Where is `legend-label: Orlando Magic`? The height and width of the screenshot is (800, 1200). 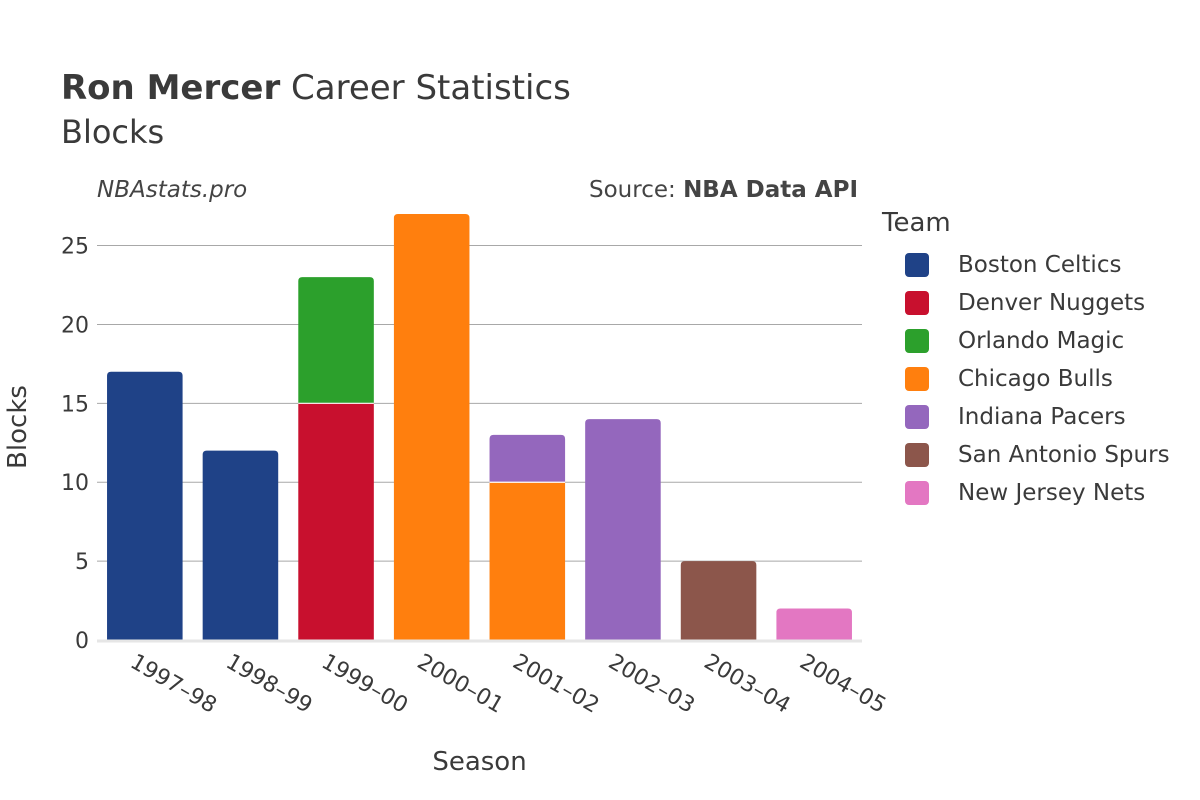 legend-label: Orlando Magic is located at coordinates (1041, 341).